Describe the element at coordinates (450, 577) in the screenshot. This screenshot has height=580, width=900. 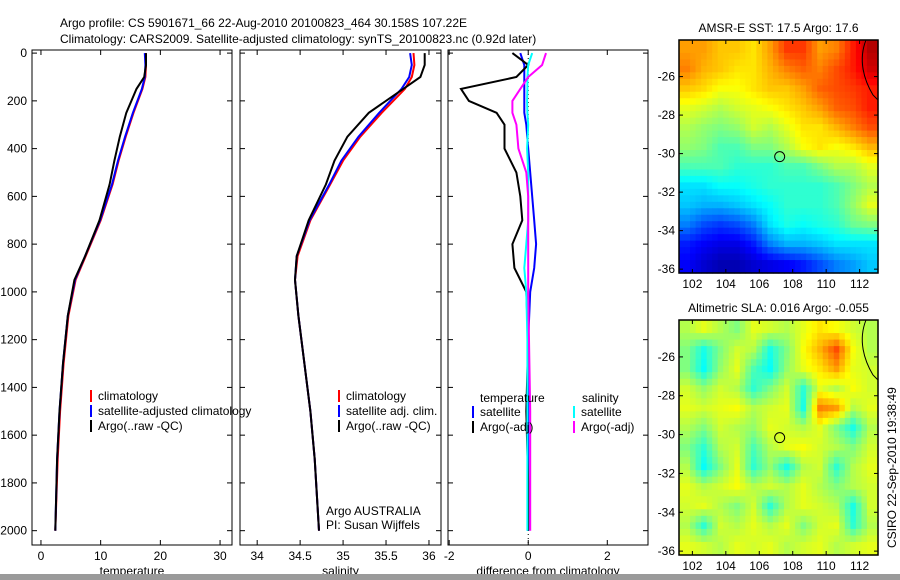
I see `bottom-scrollbar` at that location.